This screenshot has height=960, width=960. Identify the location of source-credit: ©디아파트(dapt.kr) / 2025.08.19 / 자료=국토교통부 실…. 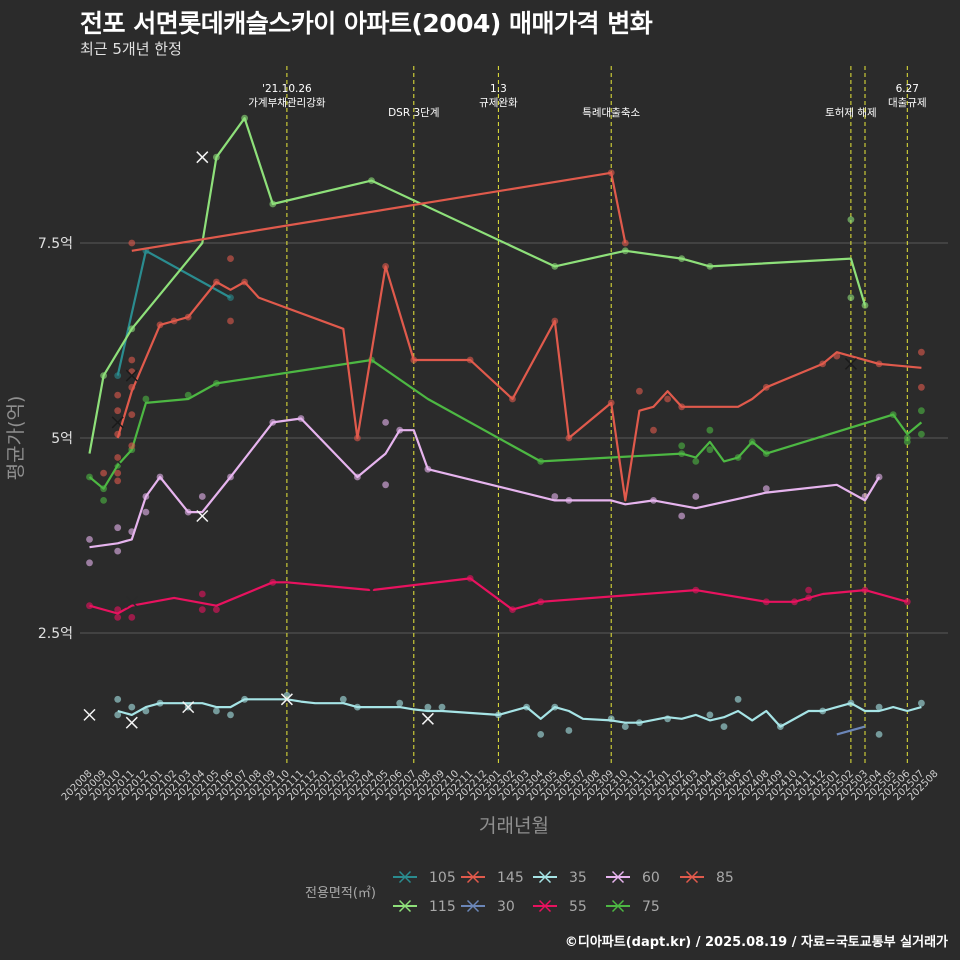
(756, 942).